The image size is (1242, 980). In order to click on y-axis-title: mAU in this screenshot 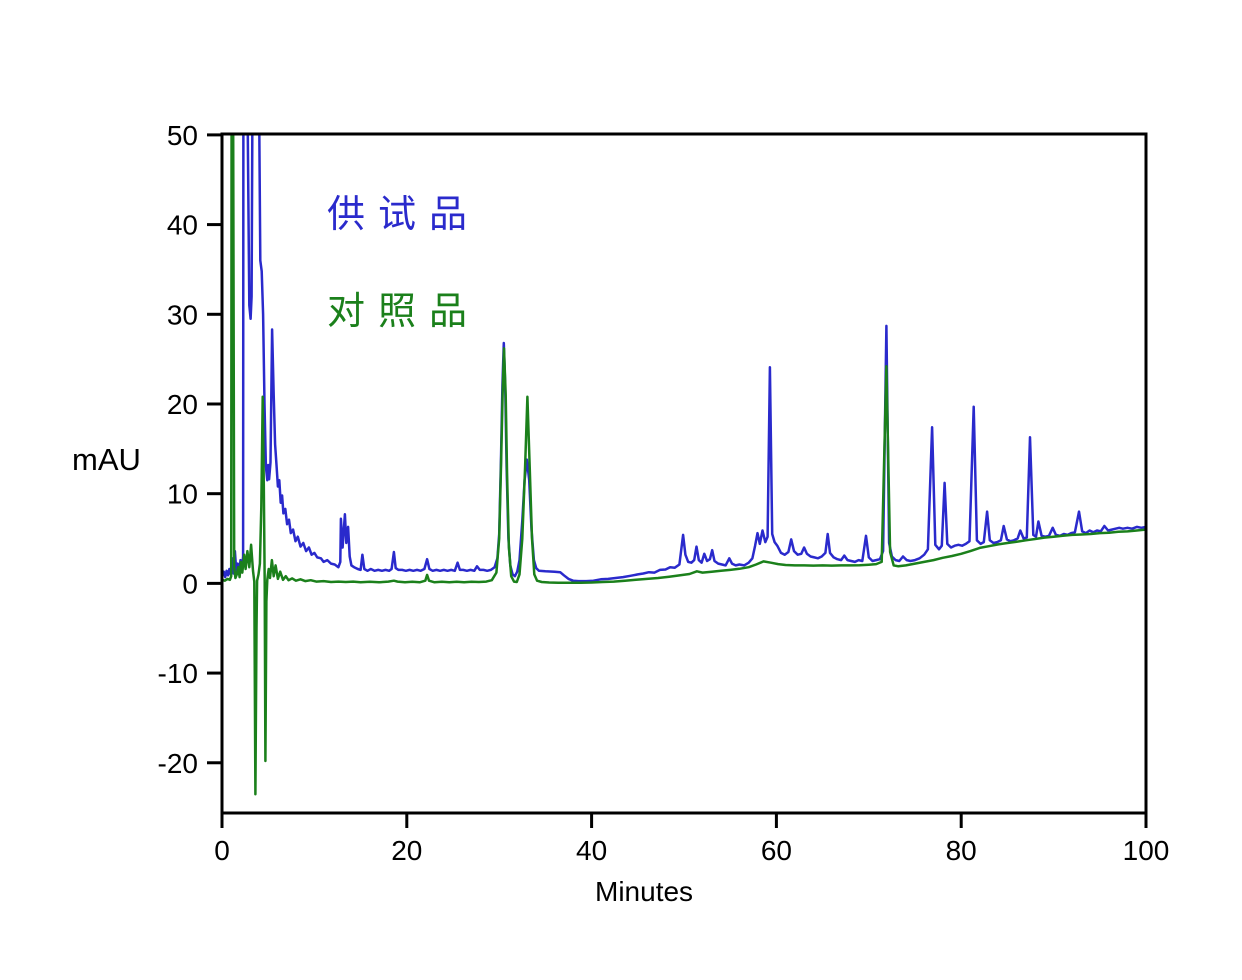, I will do `click(106, 459)`.